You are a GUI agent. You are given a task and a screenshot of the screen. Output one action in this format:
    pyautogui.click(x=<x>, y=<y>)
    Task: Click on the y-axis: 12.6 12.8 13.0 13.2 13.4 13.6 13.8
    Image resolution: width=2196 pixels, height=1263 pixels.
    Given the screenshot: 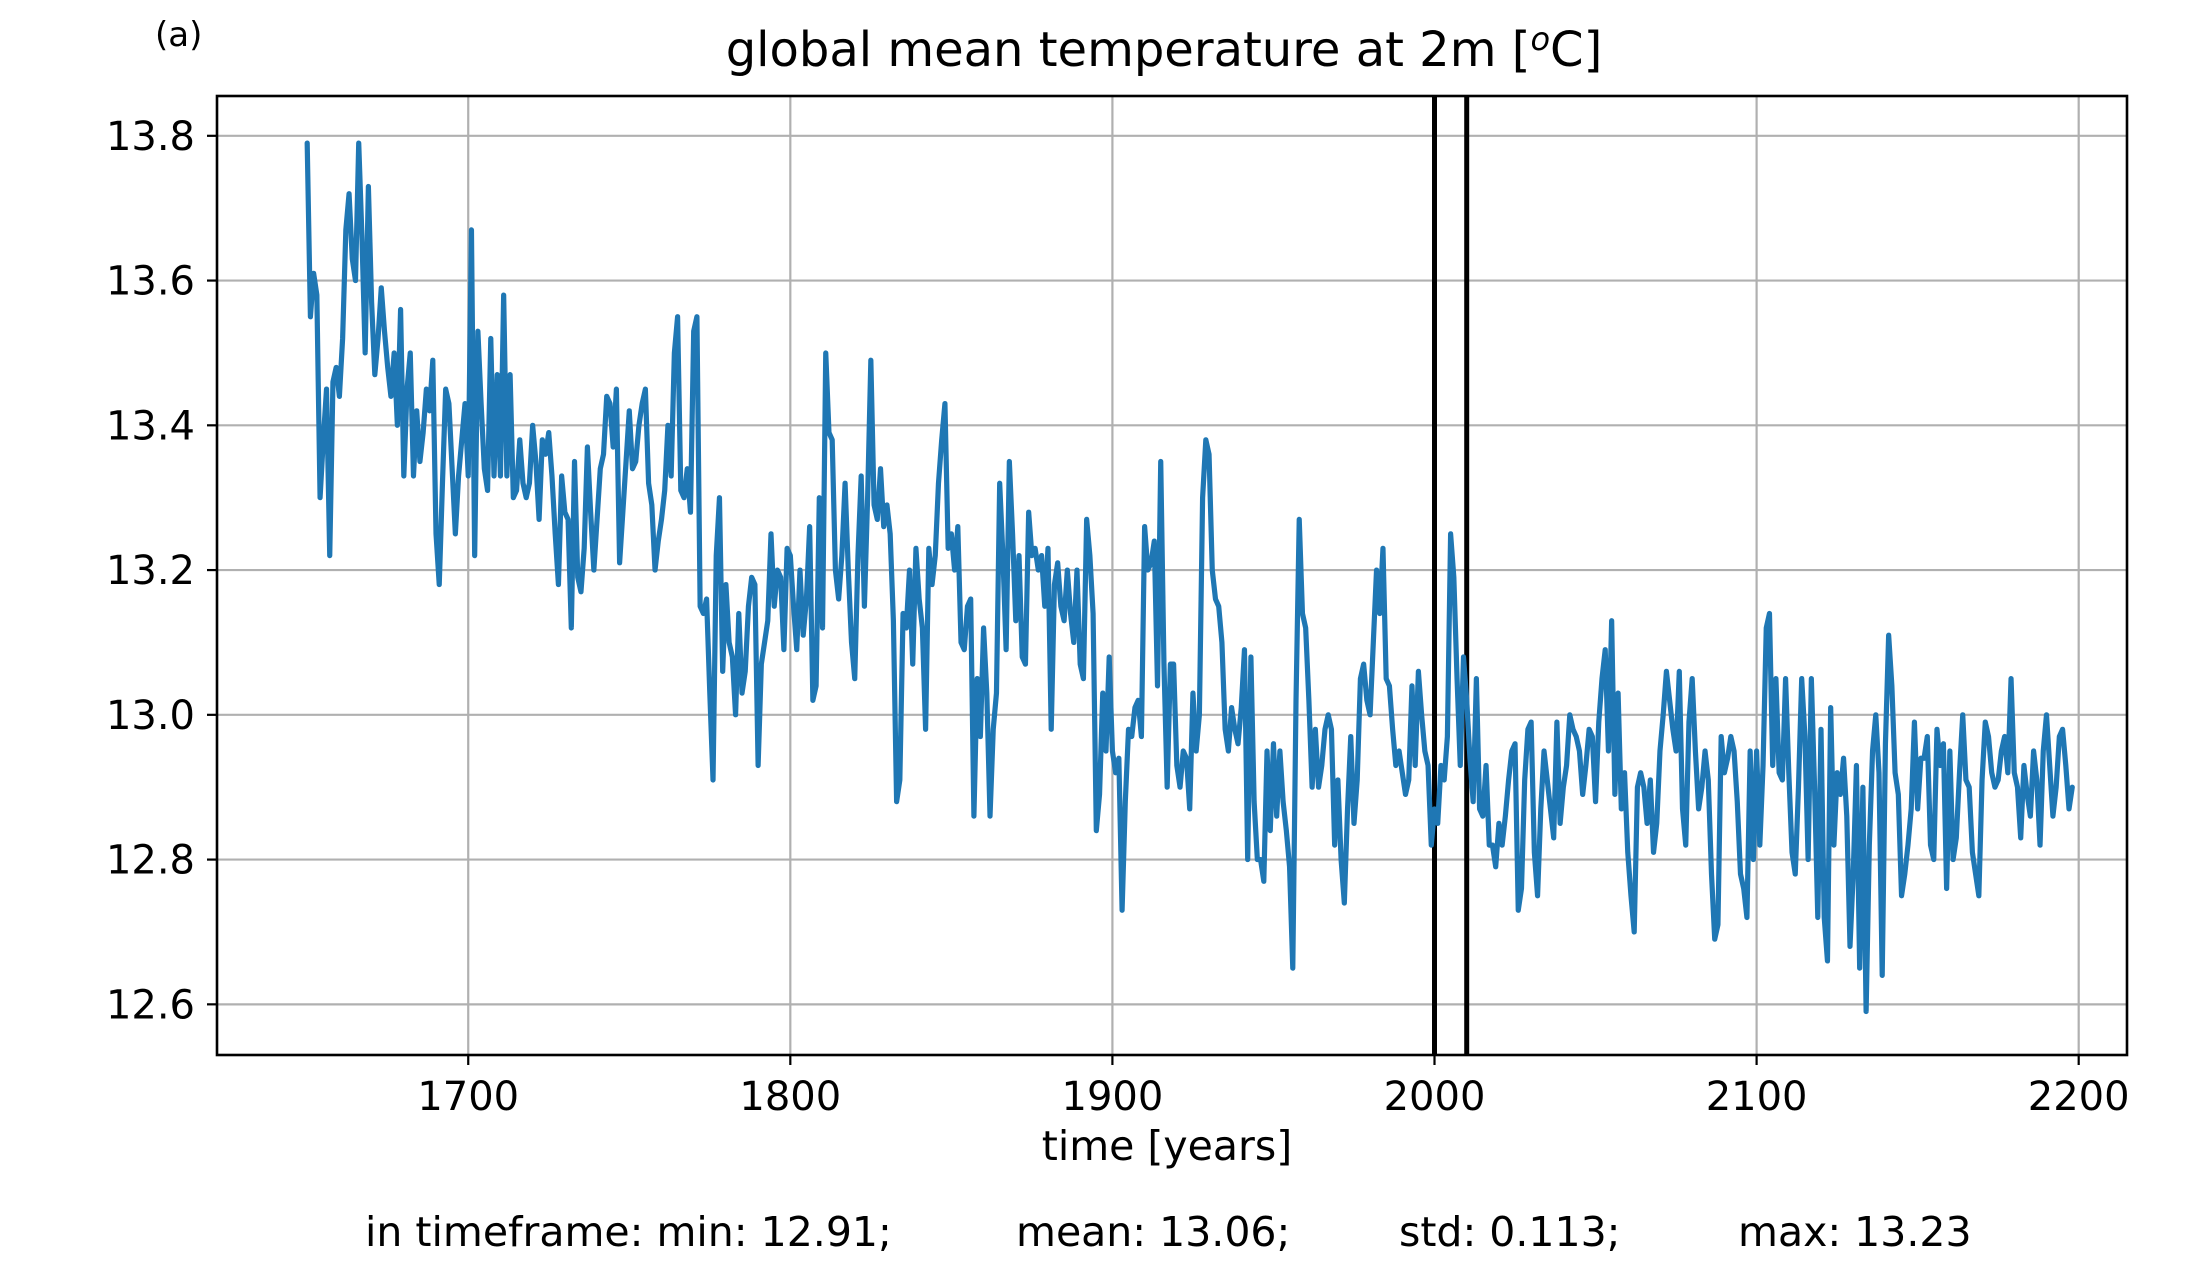 What is the action you would take?
    pyautogui.click(x=161, y=571)
    